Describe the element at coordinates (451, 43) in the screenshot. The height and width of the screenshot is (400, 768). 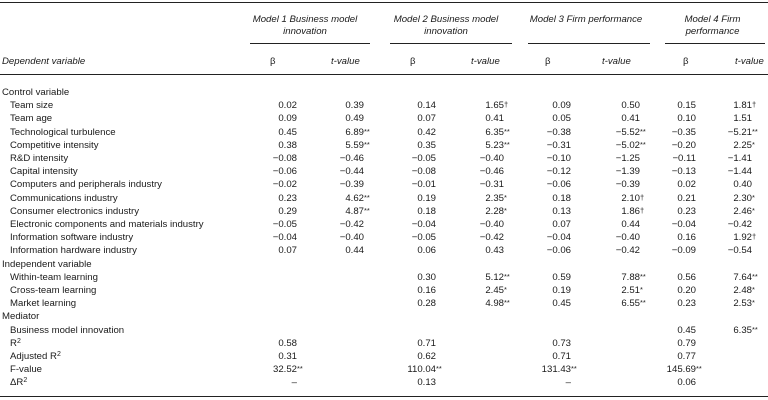
I see `model-2-rule` at that location.